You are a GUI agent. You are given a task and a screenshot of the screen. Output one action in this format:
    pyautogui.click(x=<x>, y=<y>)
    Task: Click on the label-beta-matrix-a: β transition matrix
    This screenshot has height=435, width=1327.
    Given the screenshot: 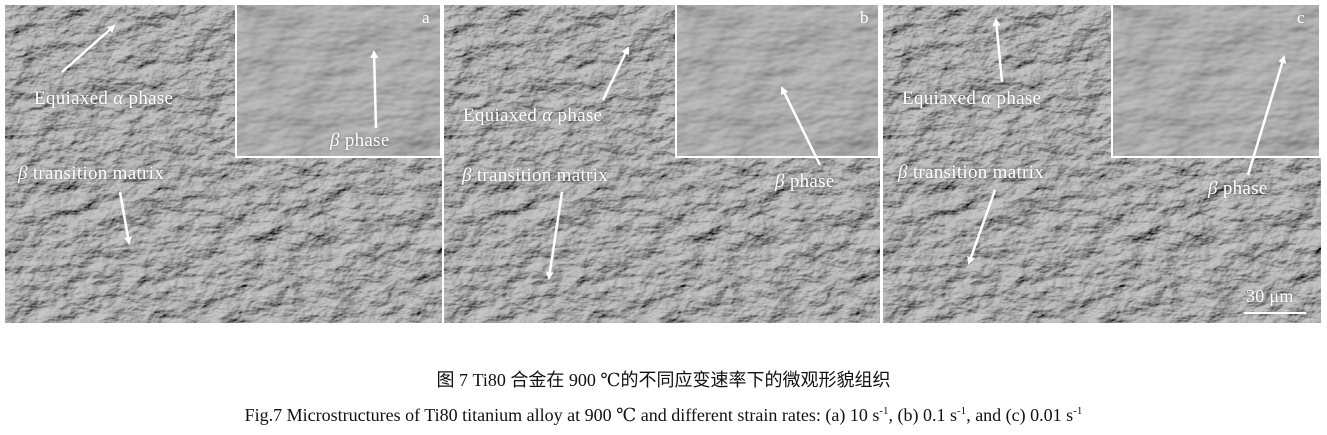 What is the action you would take?
    pyautogui.click(x=91, y=173)
    